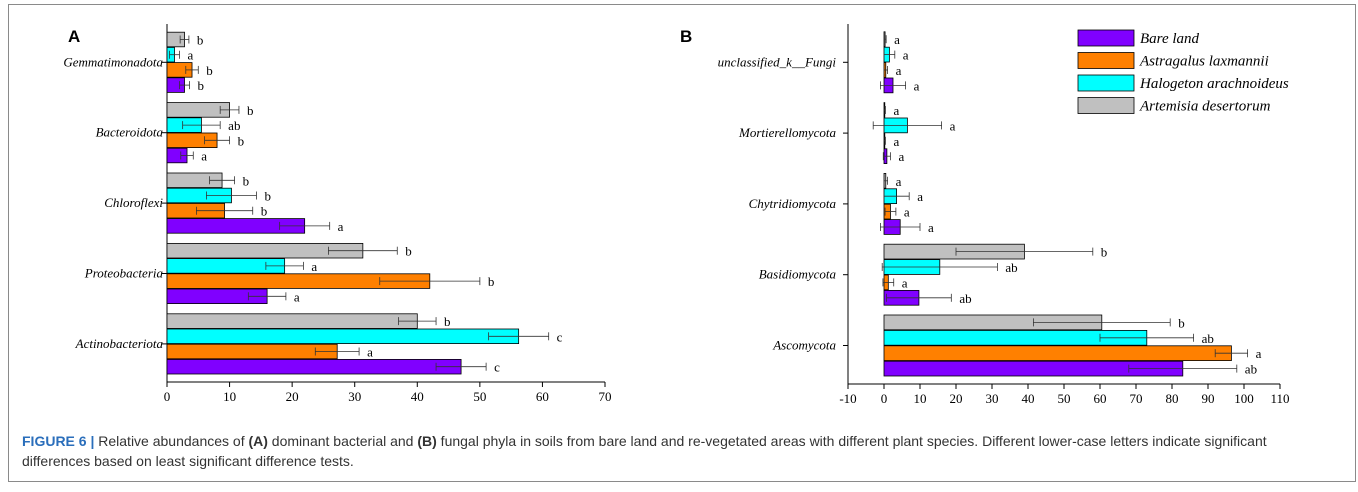 Image resolution: width=1358 pixels, height=492 pixels. Describe the element at coordinates (370, 352) in the screenshot. I see `sig-letter-astragalus-laxmannii-actinobacteriota: a` at that location.